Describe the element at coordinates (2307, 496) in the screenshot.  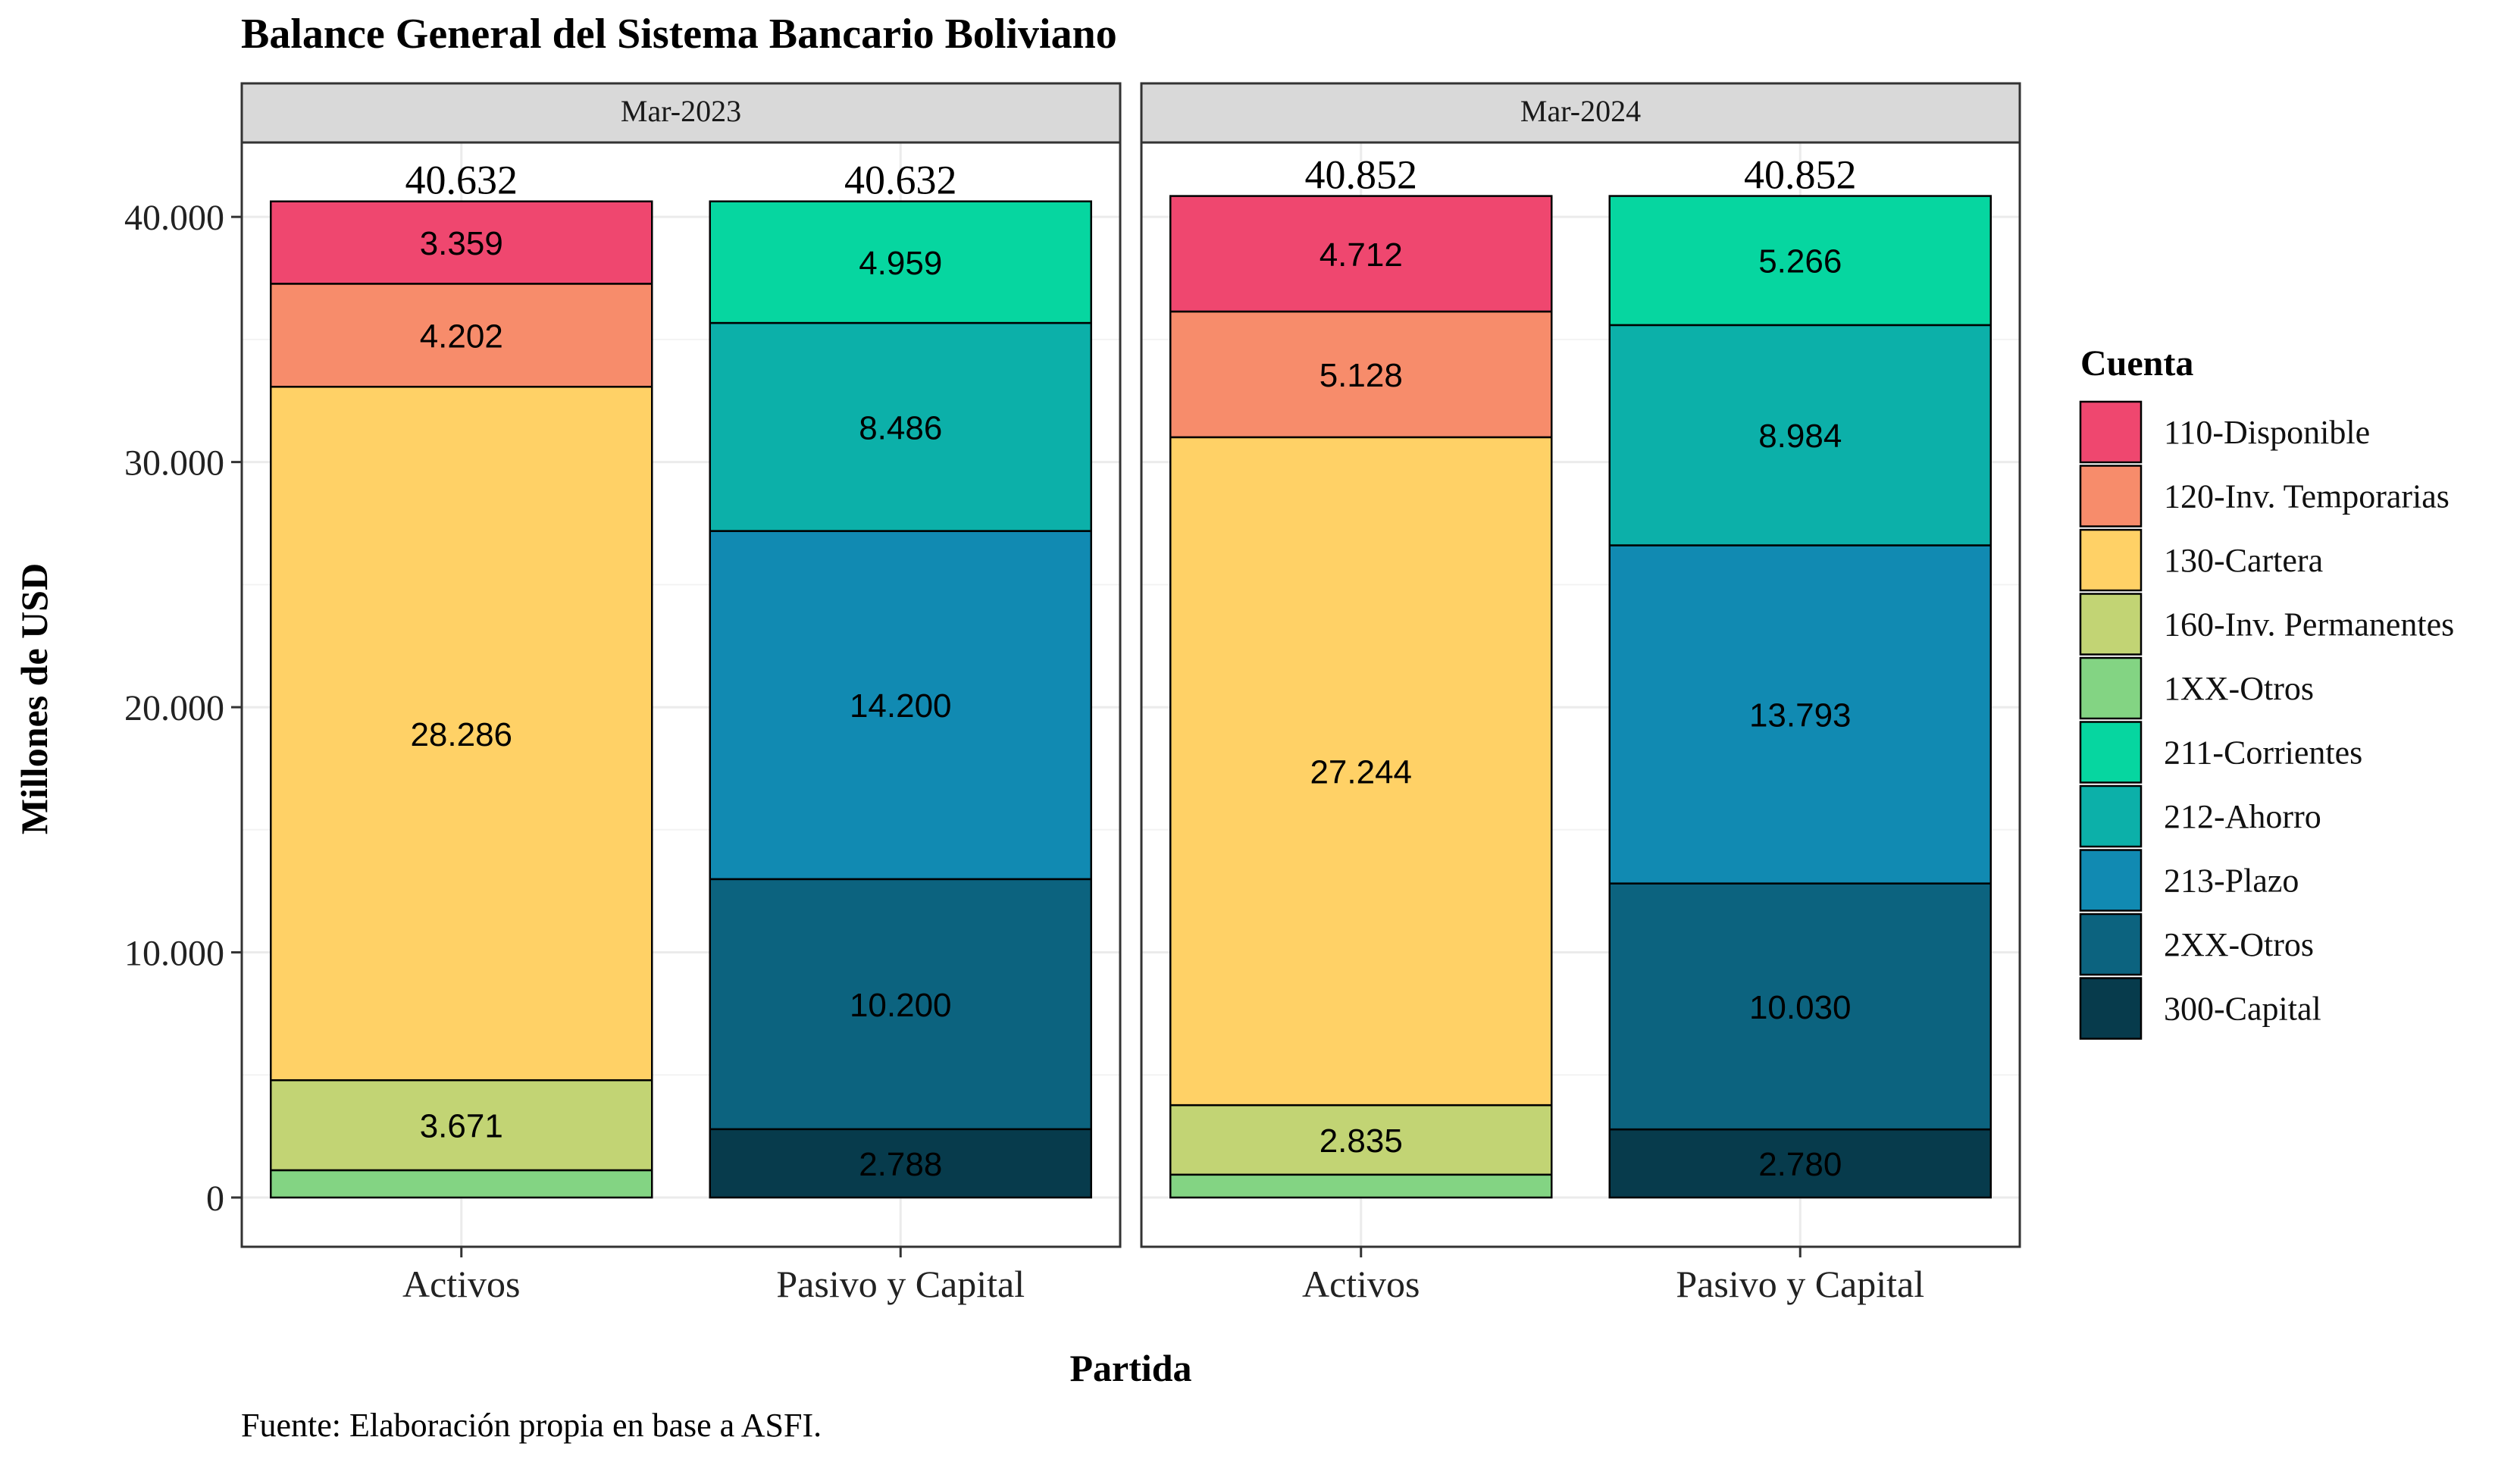
I see `legend-item-label: 120-Inv. Temporarias` at that location.